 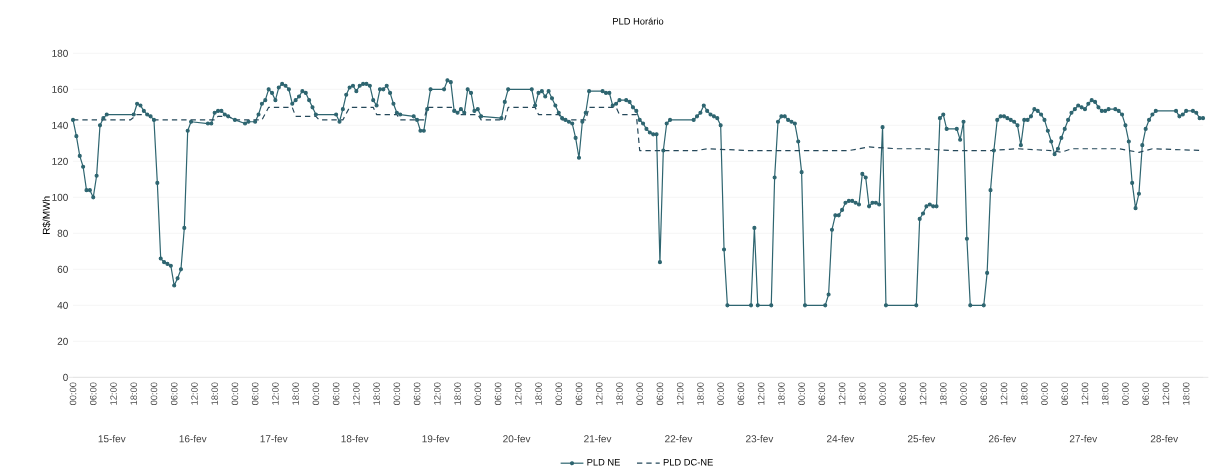 I want to click on y-tick-label: 20, so click(x=62, y=341).